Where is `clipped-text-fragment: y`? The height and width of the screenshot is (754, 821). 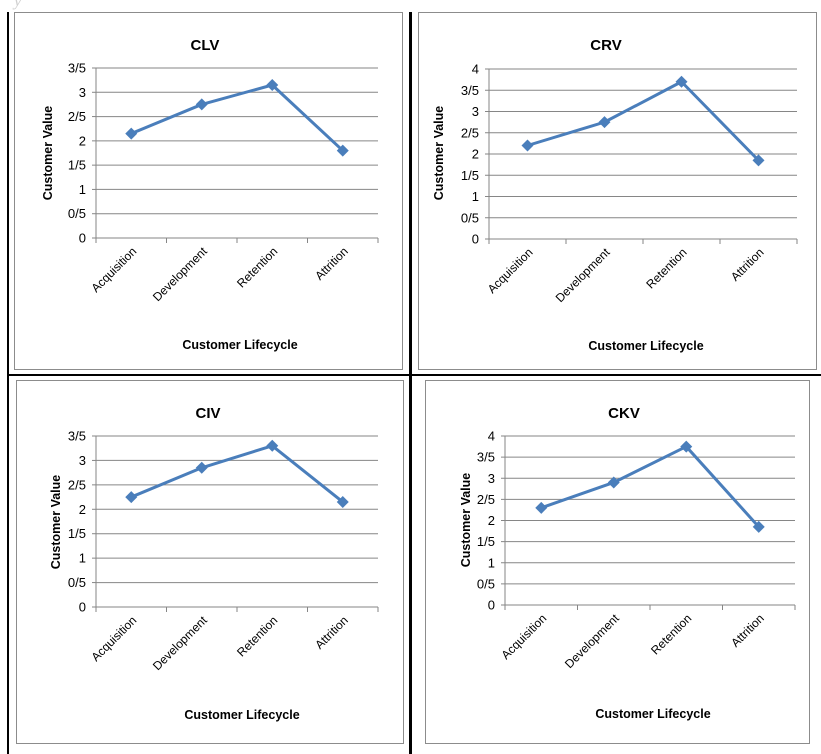 clipped-text-fragment: y is located at coordinates (18, 5).